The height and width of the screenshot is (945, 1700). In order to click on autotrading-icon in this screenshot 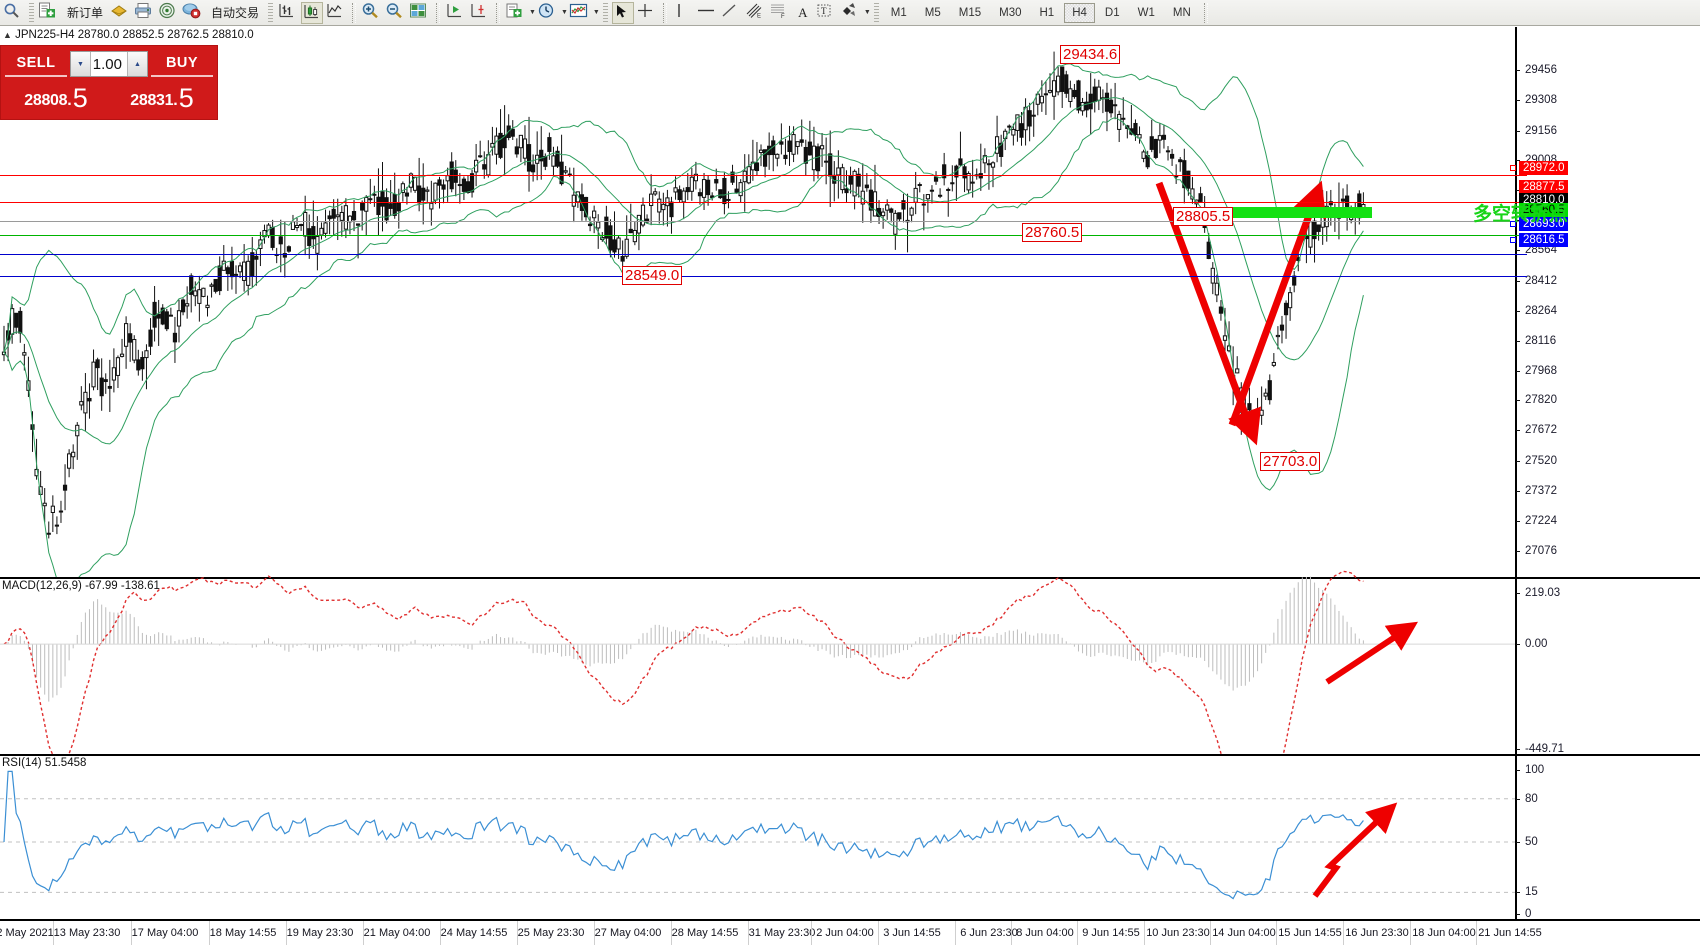, I will do `click(193, 13)`.